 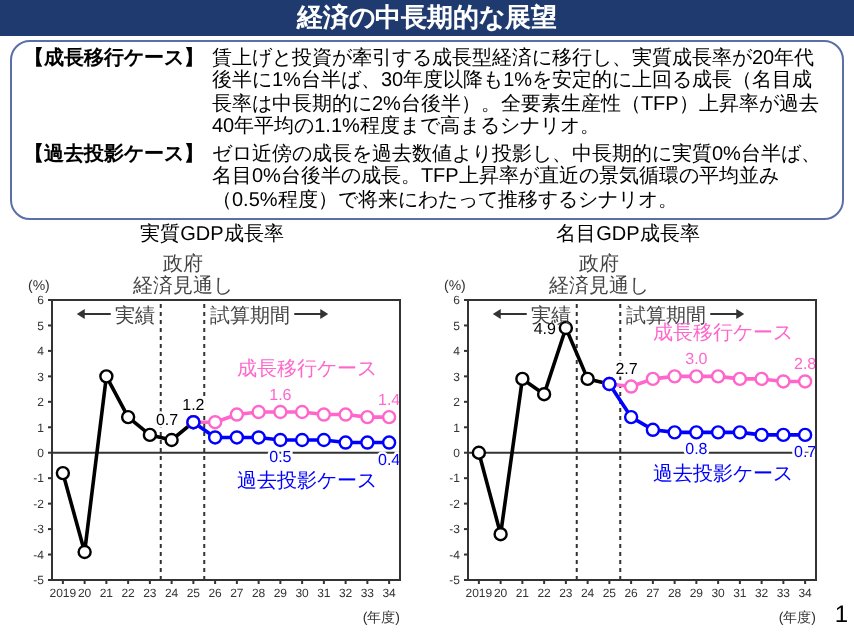 I want to click on annotation: 試算期間, so click(x=250, y=316).